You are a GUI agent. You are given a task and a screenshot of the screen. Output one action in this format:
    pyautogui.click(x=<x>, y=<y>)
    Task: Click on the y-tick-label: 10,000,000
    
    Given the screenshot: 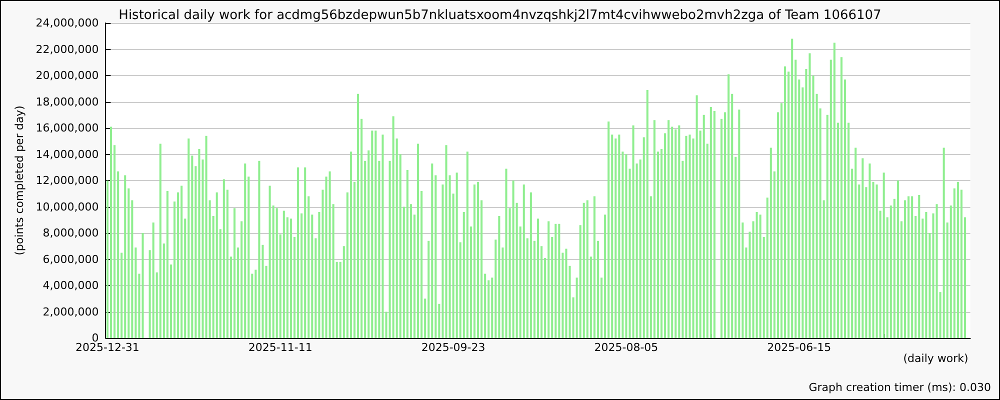 What is the action you would take?
    pyautogui.click(x=67, y=207)
    